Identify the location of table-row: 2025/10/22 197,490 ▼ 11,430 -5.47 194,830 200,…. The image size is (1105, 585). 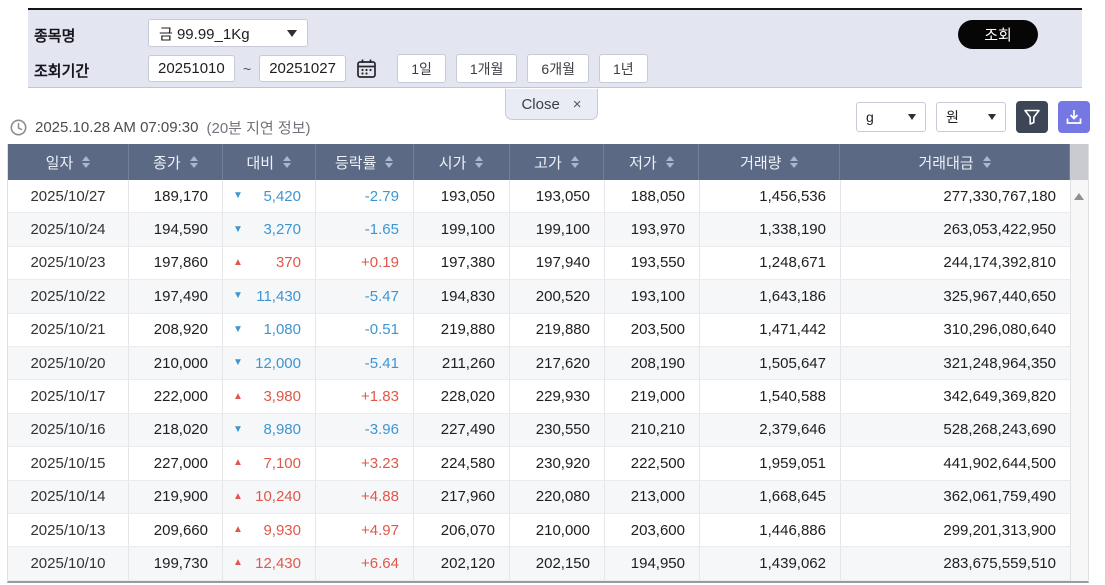
(548, 297).